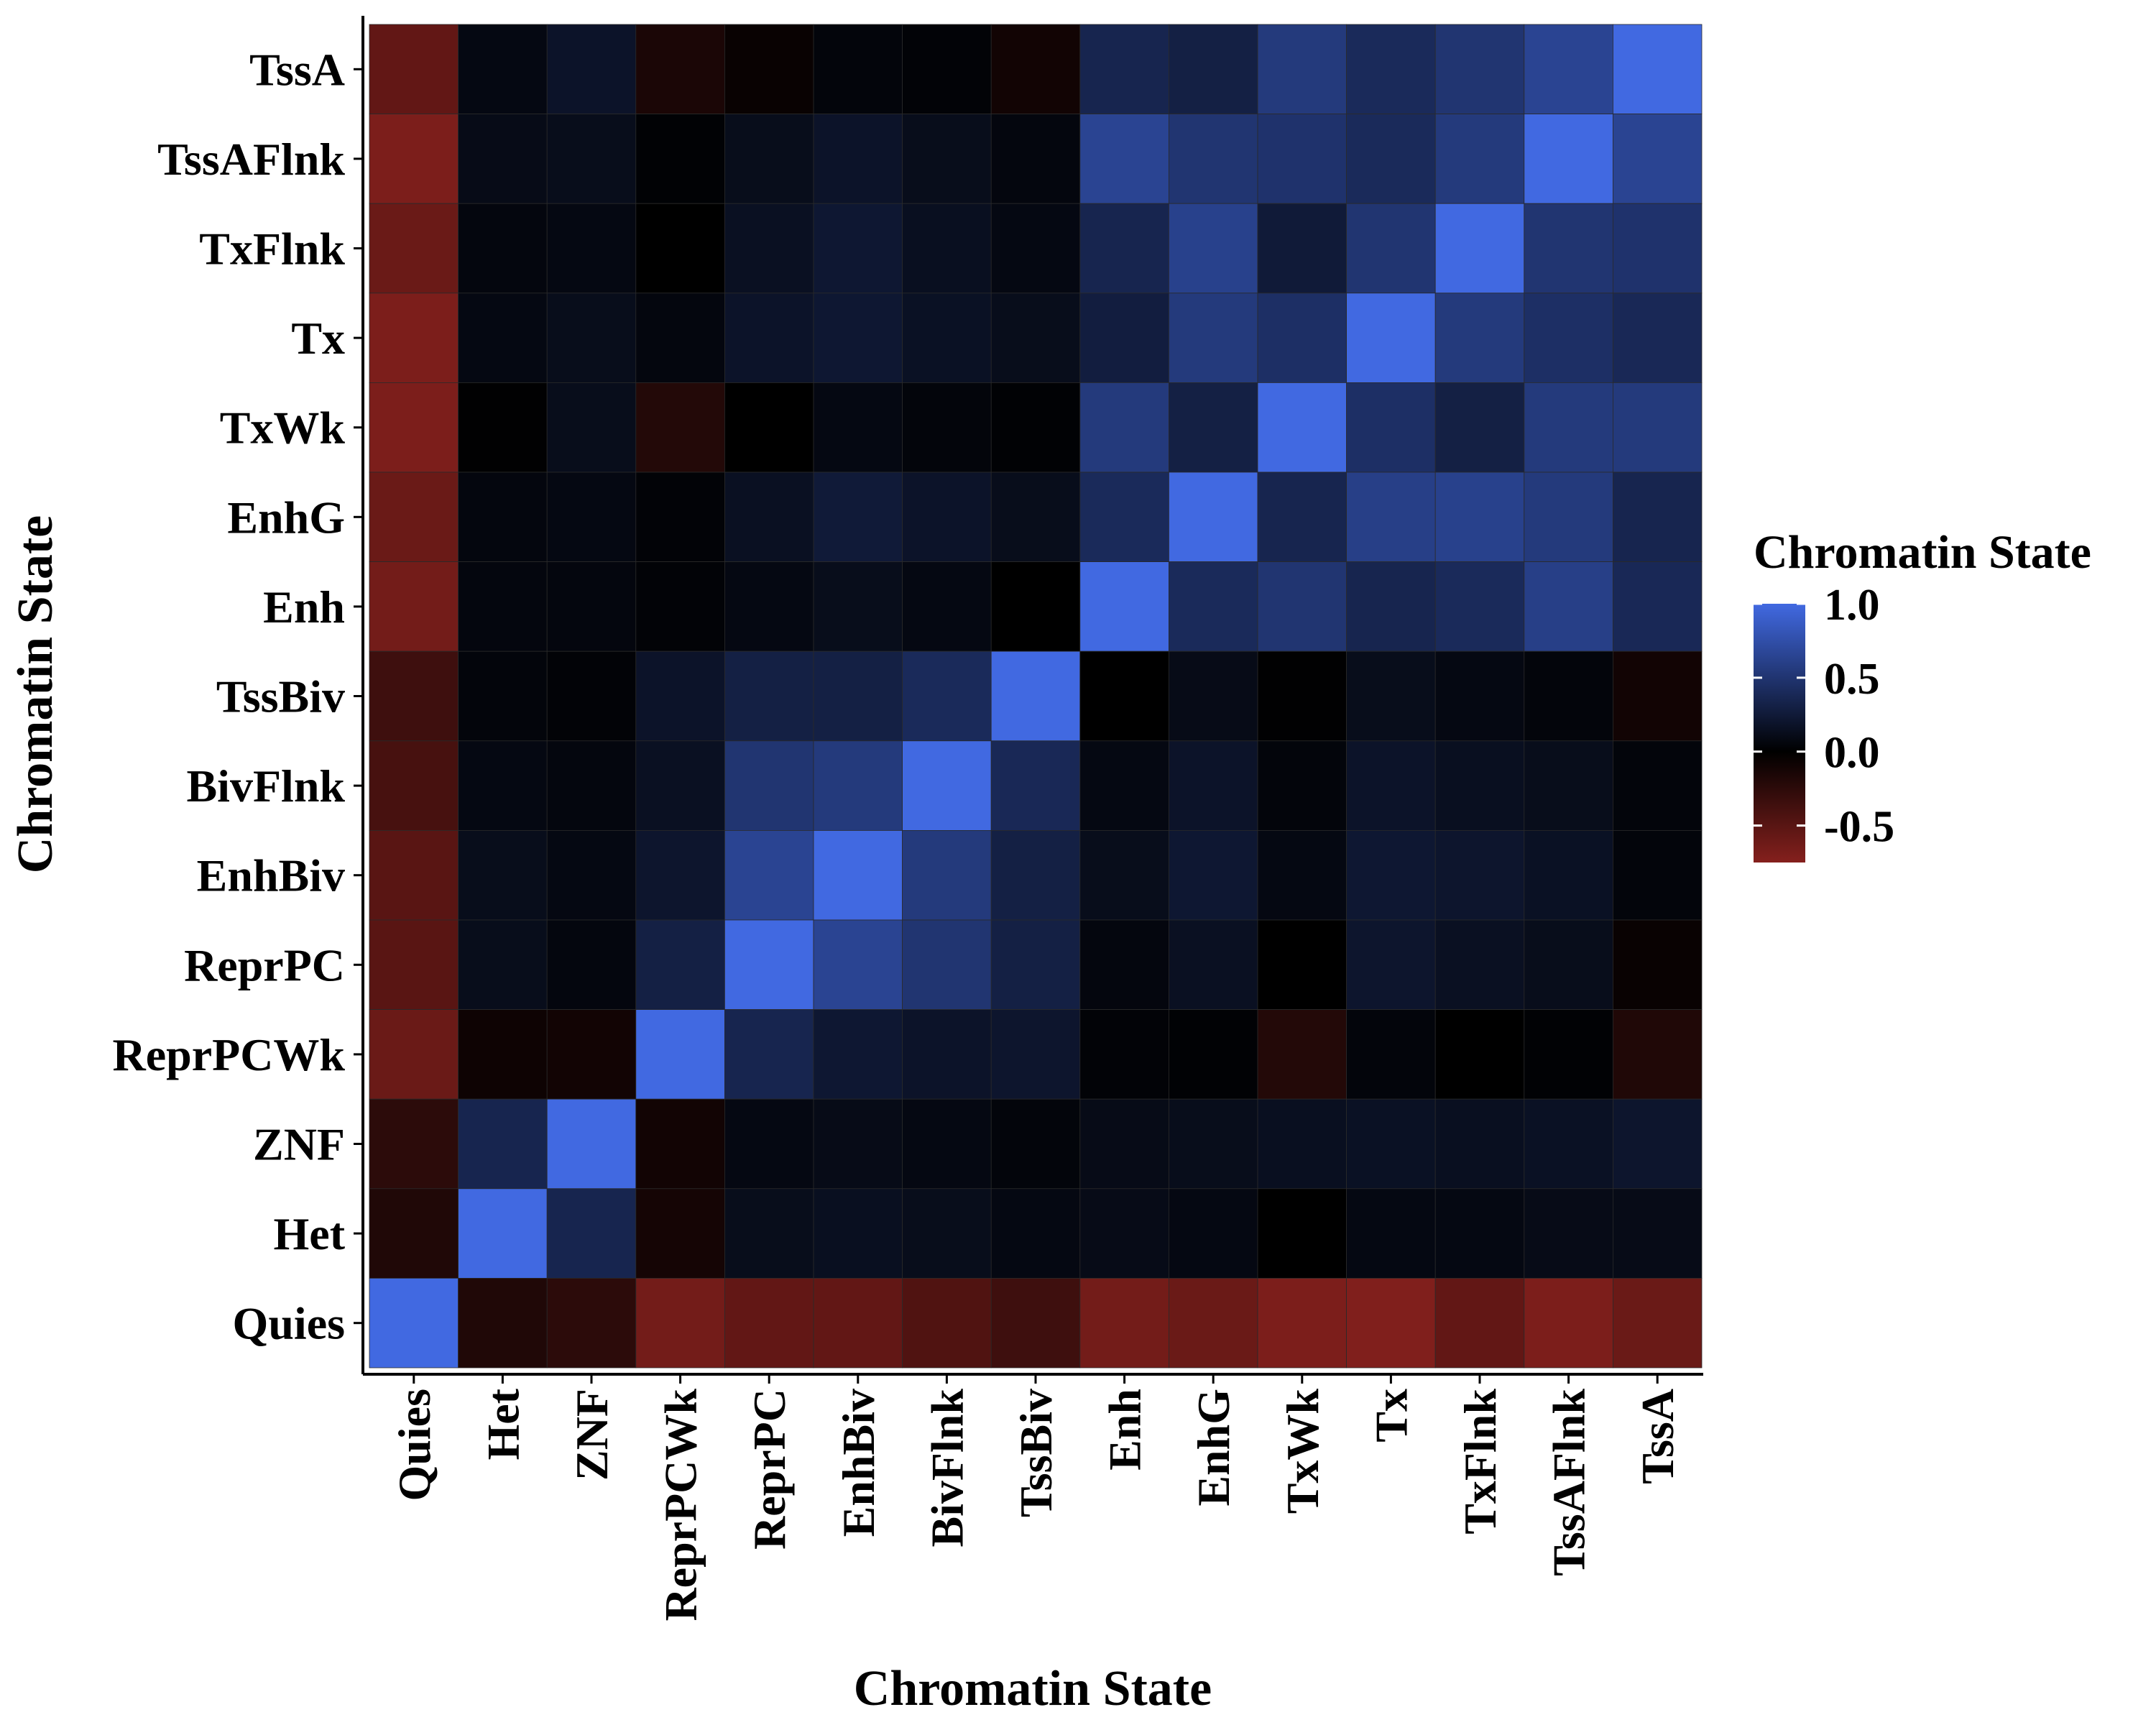 The width and height of the screenshot is (2156, 1725). I want to click on y-tick-label: ReprPC, so click(264, 964).